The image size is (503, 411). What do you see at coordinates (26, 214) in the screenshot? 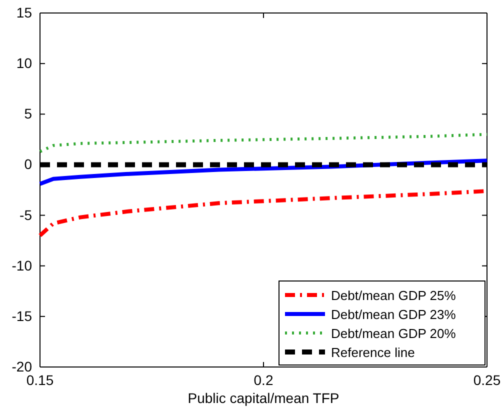
I see `y-tick-label: -5` at bounding box center [26, 214].